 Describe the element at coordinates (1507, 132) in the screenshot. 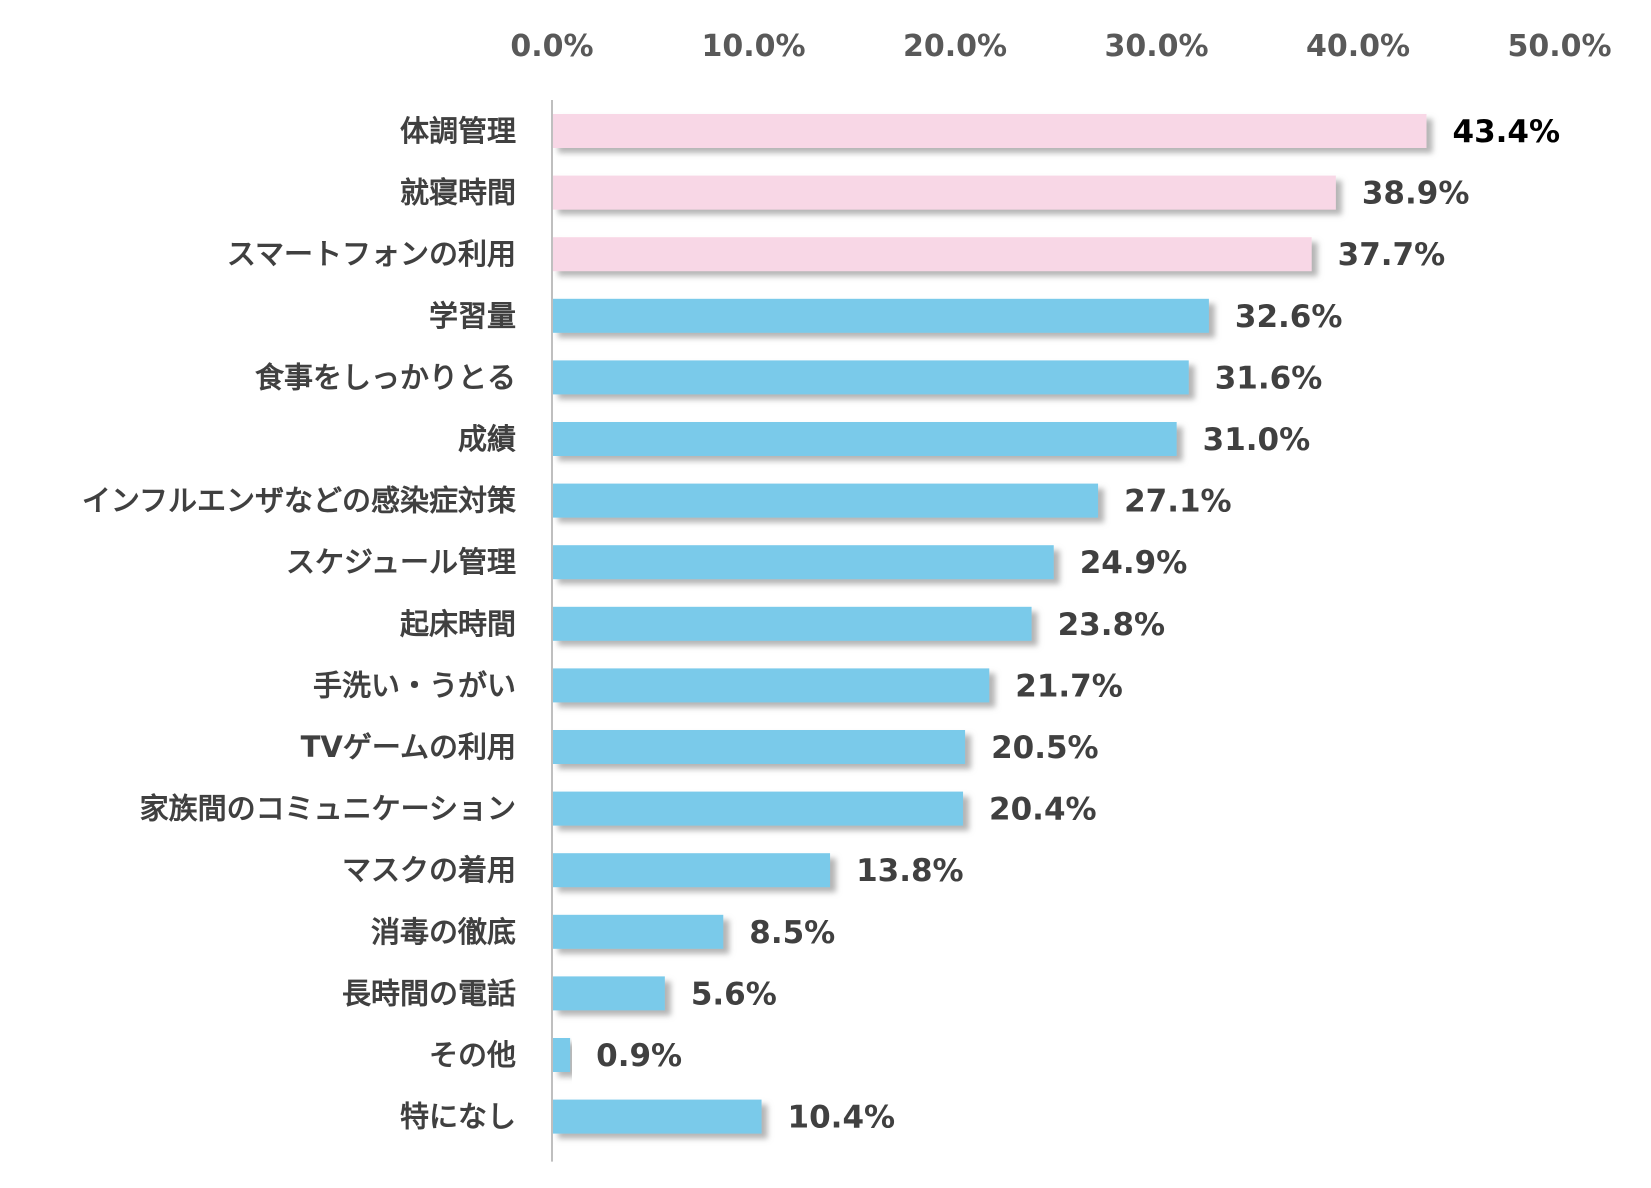

I see `value-label: 43.4%` at that location.